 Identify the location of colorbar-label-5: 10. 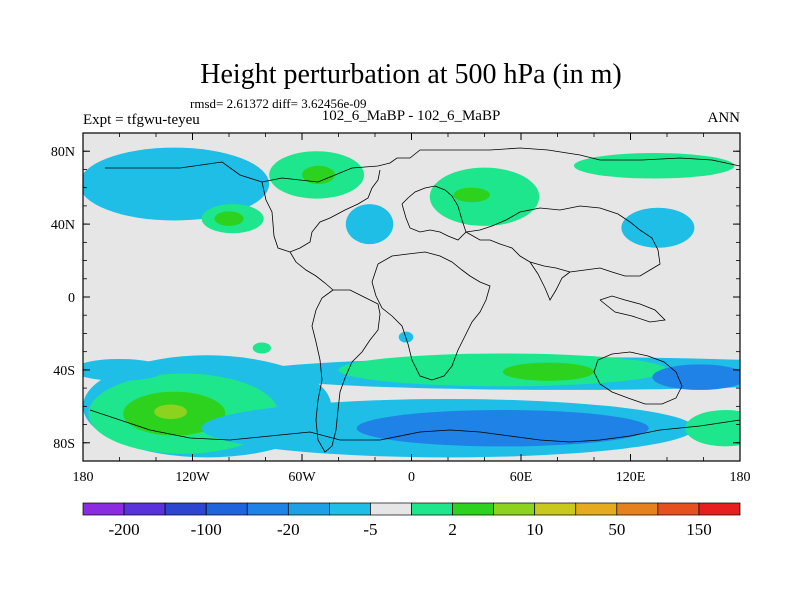
(534, 529).